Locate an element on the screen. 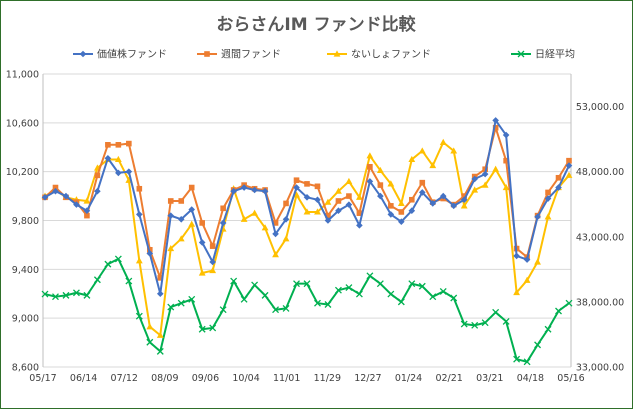 Image resolution: width=633 pixels, height=412 pixels. x-tick-label: 05/16 is located at coordinates (570, 378).